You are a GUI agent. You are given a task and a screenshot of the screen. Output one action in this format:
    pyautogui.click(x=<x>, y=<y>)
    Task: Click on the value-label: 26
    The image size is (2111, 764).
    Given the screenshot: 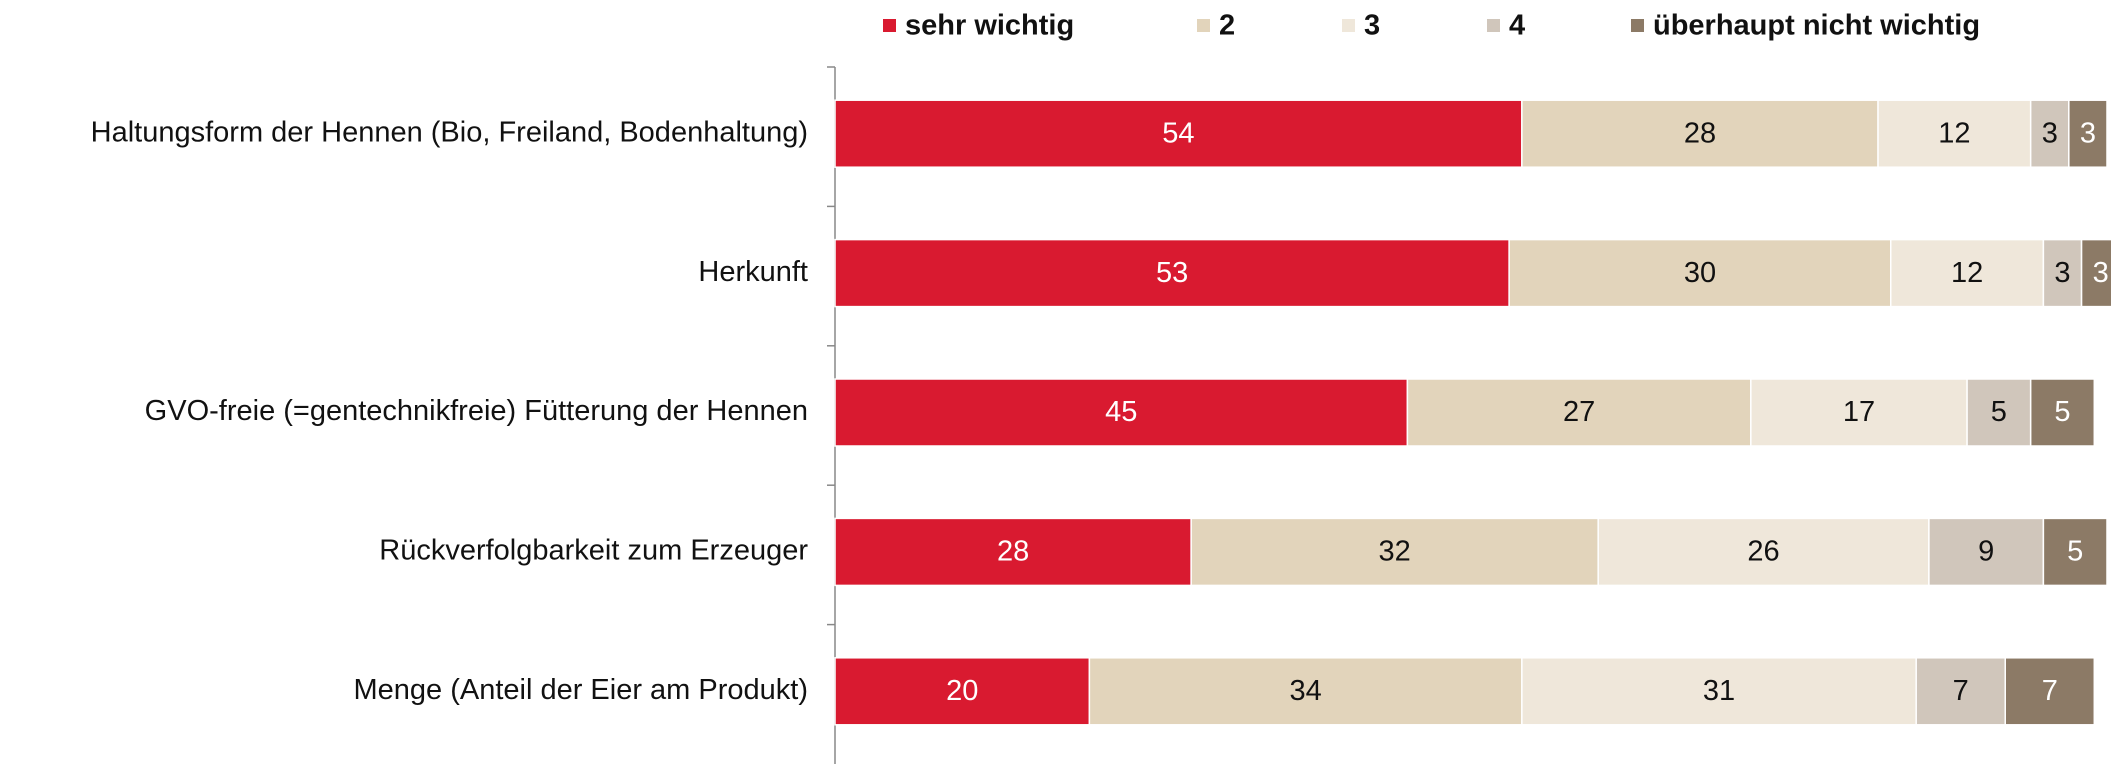 What is the action you would take?
    pyautogui.click(x=1763, y=552)
    